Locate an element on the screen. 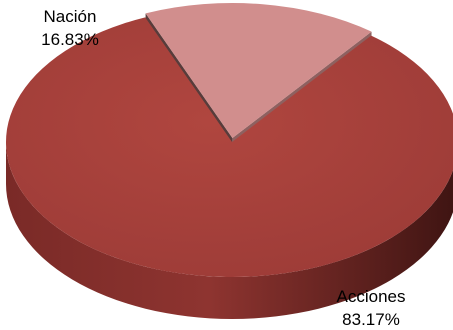  slice-label-acciones: Acciones is located at coordinates (371, 296).